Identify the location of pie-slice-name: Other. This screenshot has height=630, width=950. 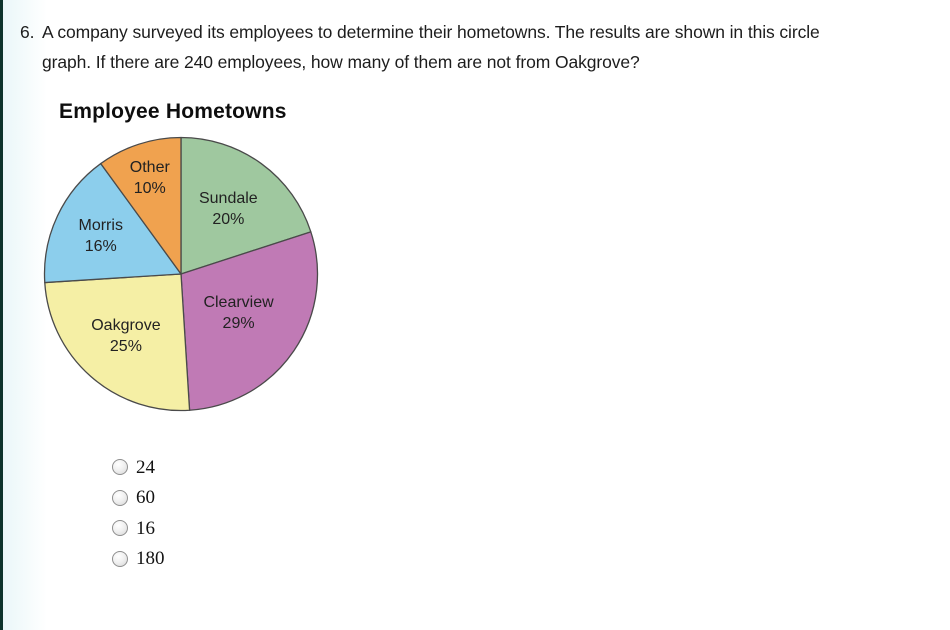
(149, 167).